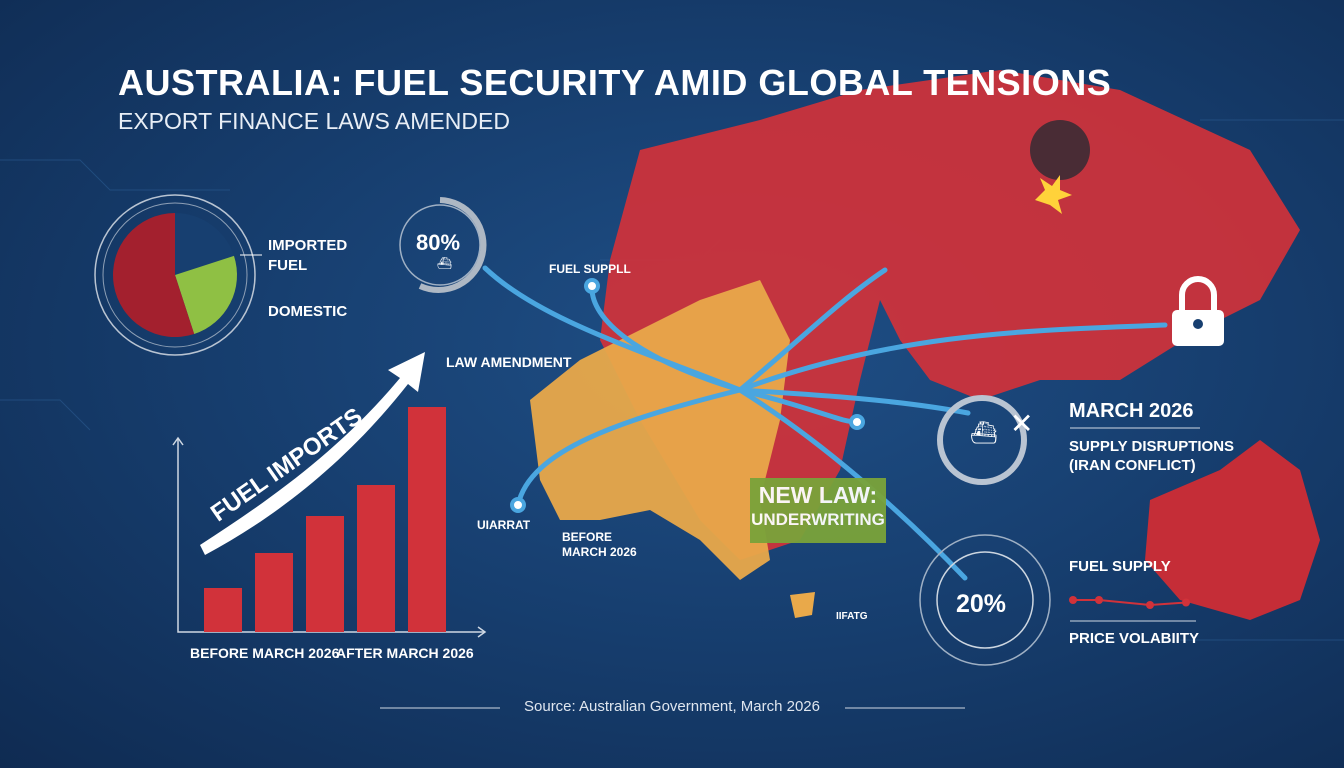  What do you see at coordinates (308, 311) in the screenshot?
I see `pie-label-domestic: DOMESTIC` at bounding box center [308, 311].